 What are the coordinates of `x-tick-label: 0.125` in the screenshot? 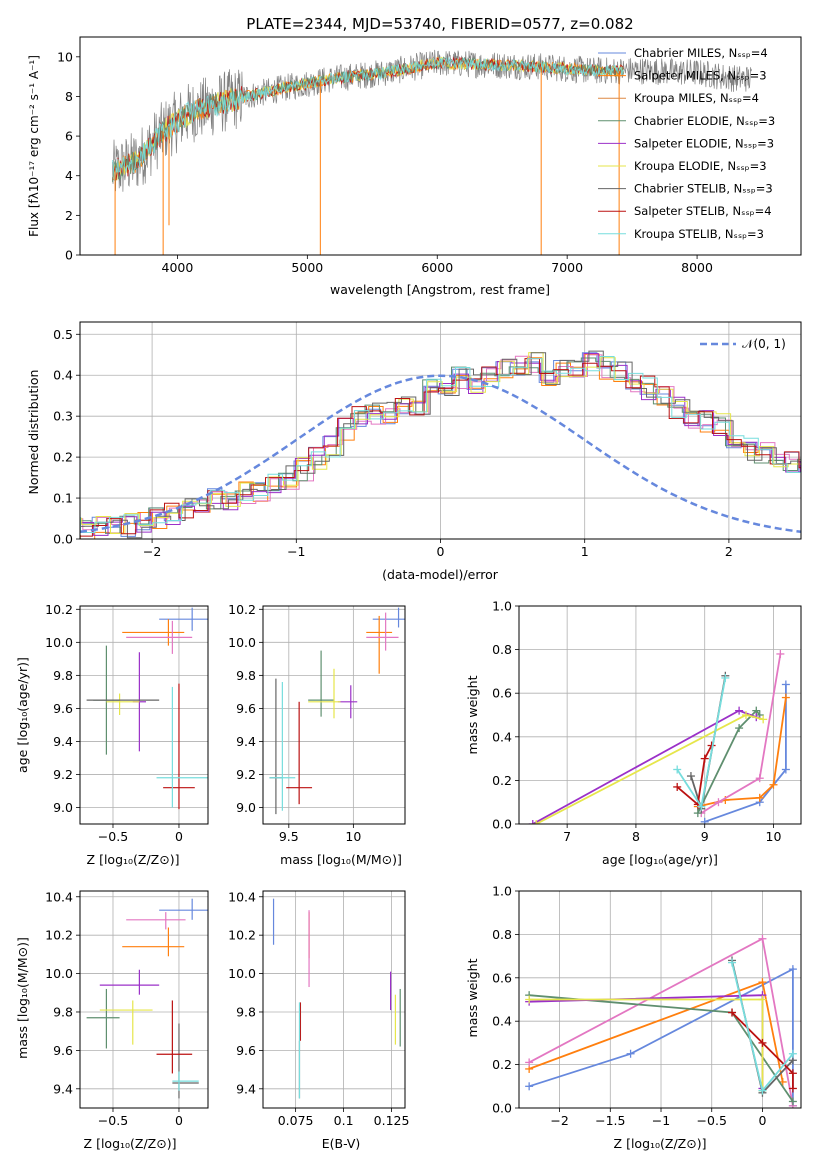 It's located at (392, 1120).